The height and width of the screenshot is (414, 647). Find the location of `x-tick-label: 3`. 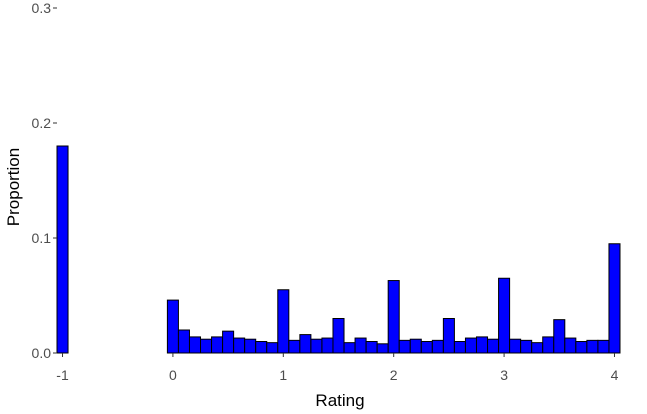

x-tick-label: 3 is located at coordinates (504, 375).